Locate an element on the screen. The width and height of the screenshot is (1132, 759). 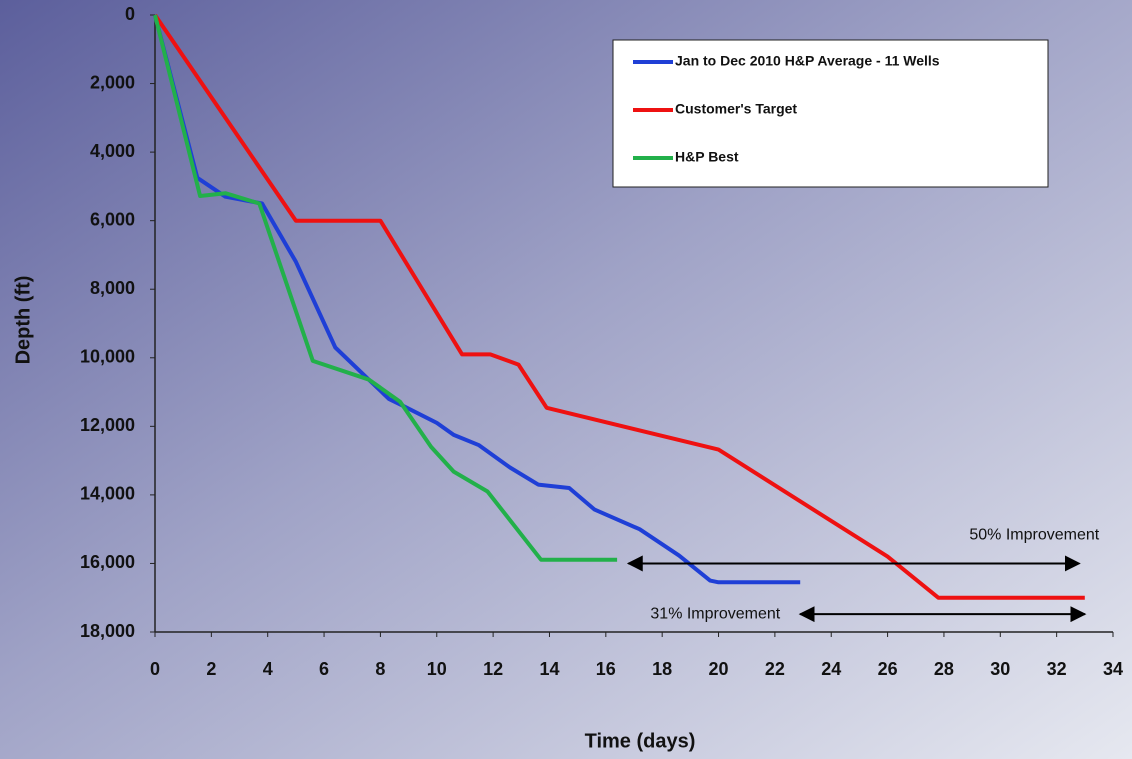
x-tick-label: 6 is located at coordinates (324, 669).